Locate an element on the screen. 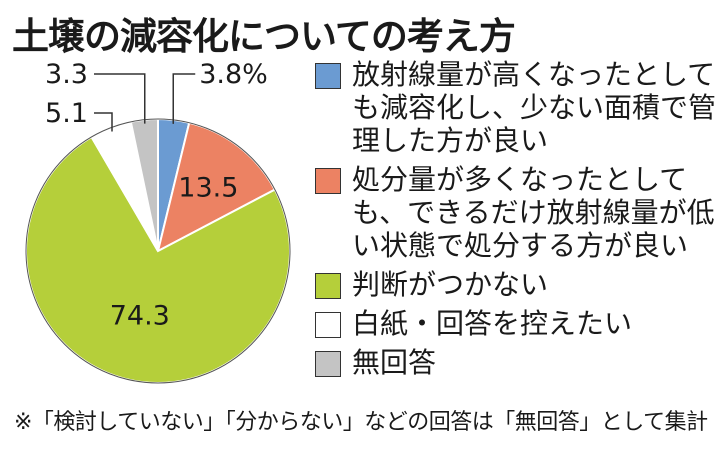 The width and height of the screenshot is (720, 450). legend-label: 放射線量が高くなったとしても減容化し、少ない面積で管理した方が良い is located at coordinates (534, 107).